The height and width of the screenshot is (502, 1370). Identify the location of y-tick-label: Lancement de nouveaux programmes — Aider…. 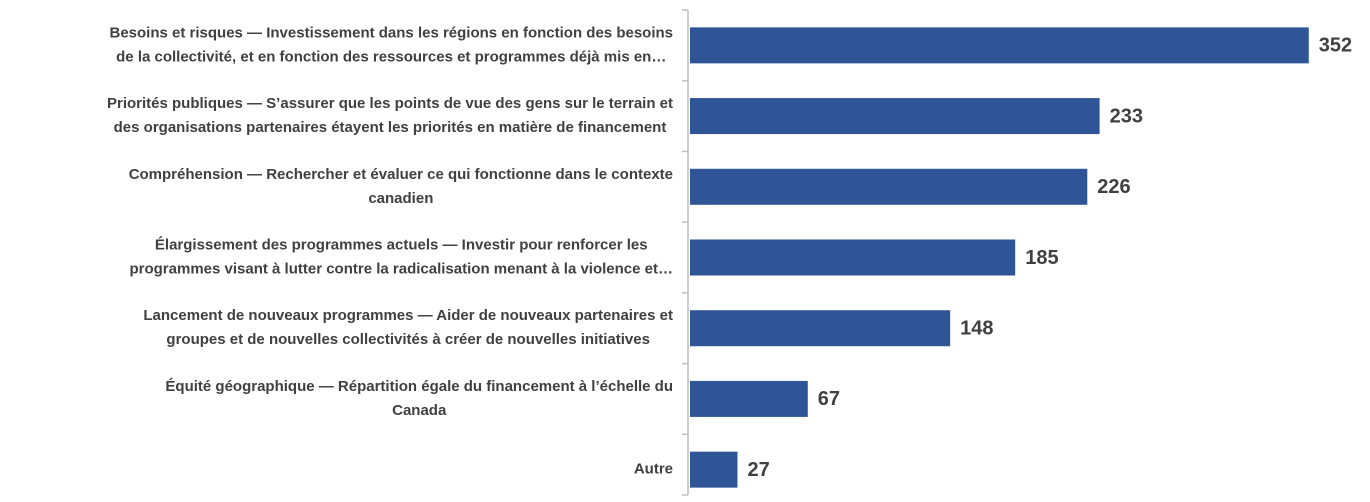
(408, 315).